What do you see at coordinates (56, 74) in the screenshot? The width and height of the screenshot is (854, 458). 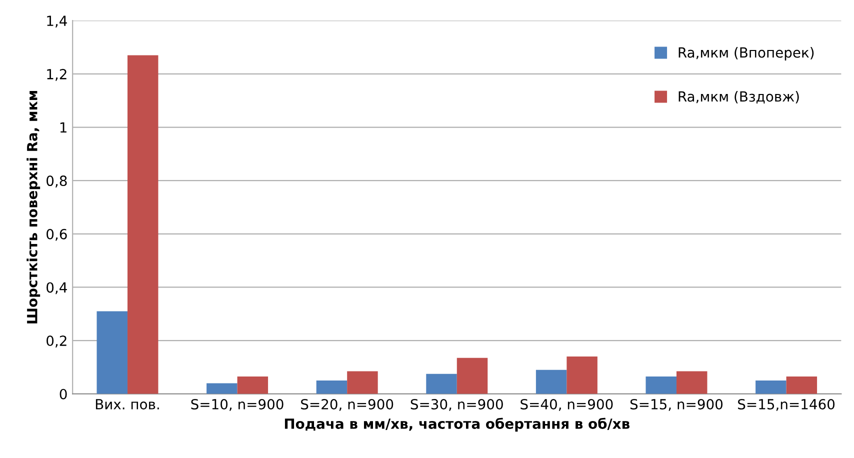 I see `y-tick-label: 1,2` at bounding box center [56, 74].